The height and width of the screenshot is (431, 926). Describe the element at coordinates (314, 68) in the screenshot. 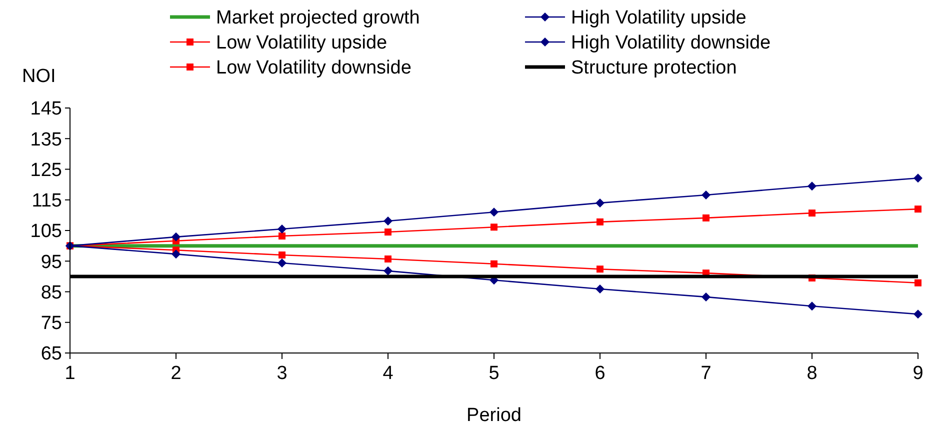

I see `legend-label: Low Volatility downside` at that location.